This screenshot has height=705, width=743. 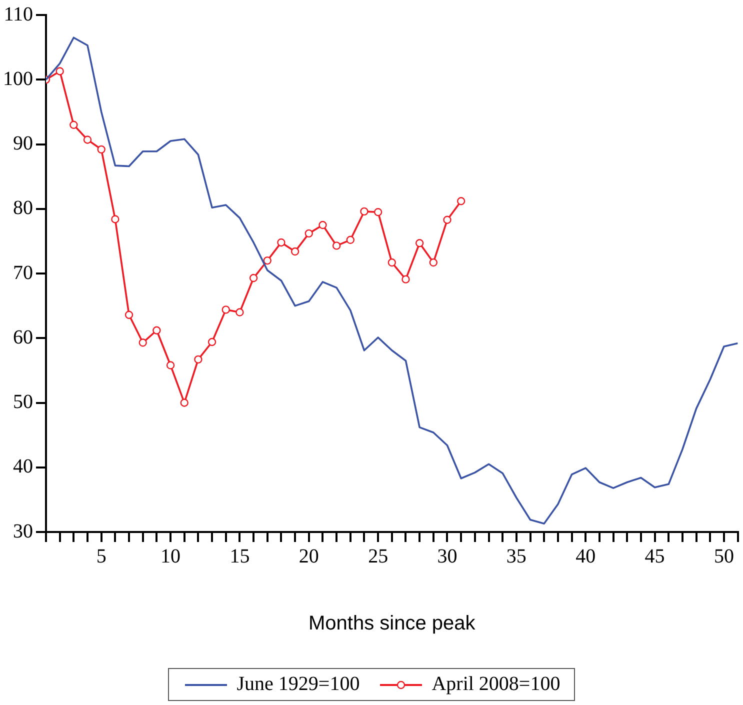 What do you see at coordinates (18, 14) in the screenshot?
I see `y-tick-label: 110` at bounding box center [18, 14].